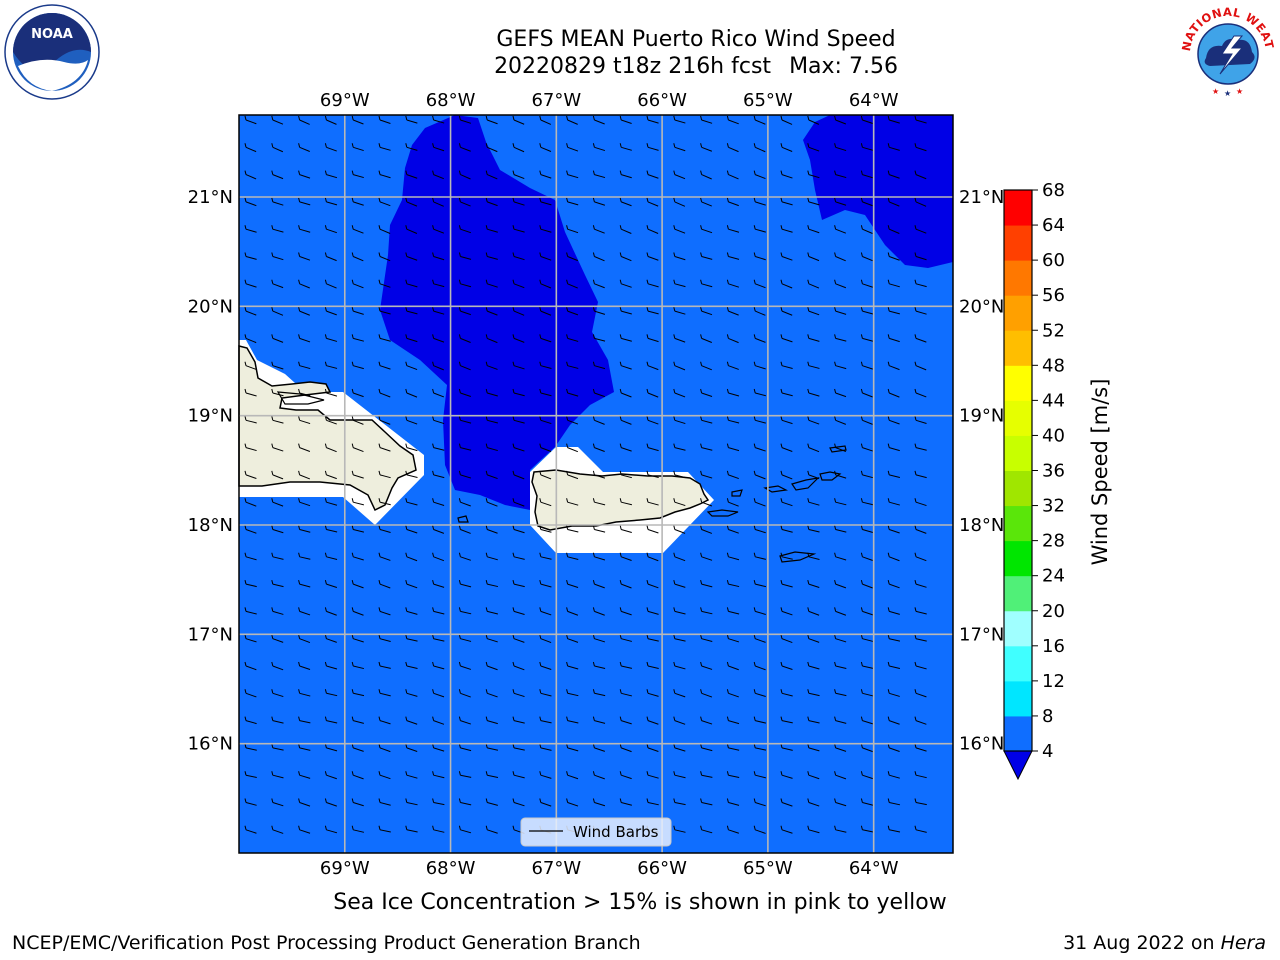 This screenshot has height=960, width=1280. I want to click on colorbar-tick-label: 16, so click(1053, 646).